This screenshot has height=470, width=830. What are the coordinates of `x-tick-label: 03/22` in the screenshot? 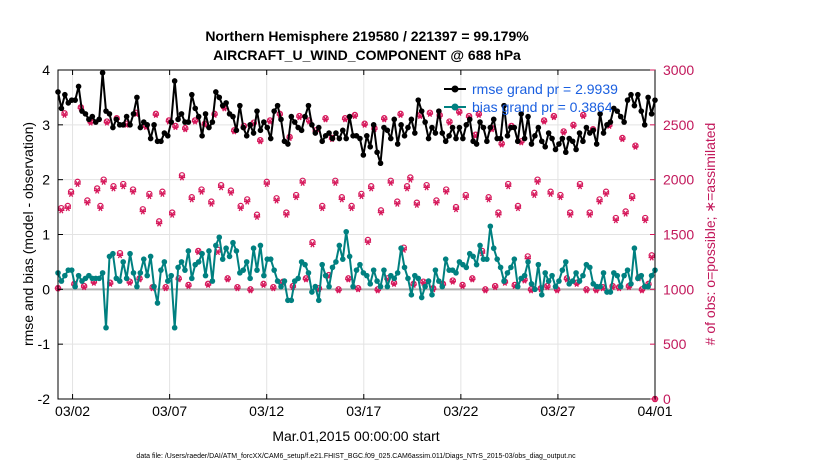 It's located at (460, 411).